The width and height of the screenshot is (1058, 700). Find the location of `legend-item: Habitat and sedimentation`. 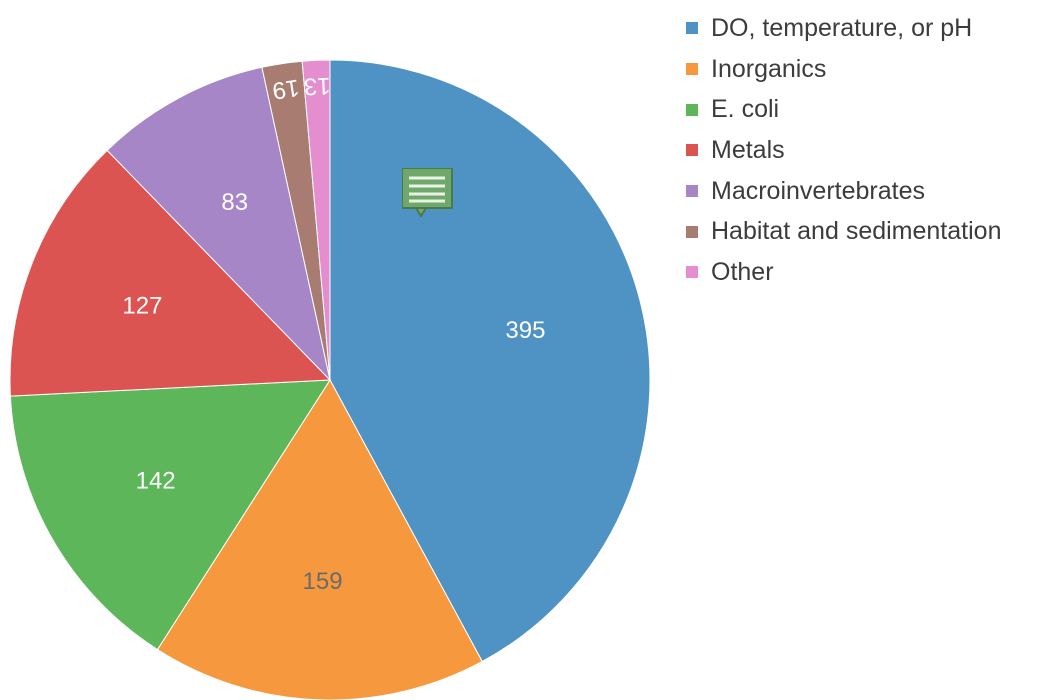

legend-item: Habitat and sedimentation is located at coordinates (843, 231).